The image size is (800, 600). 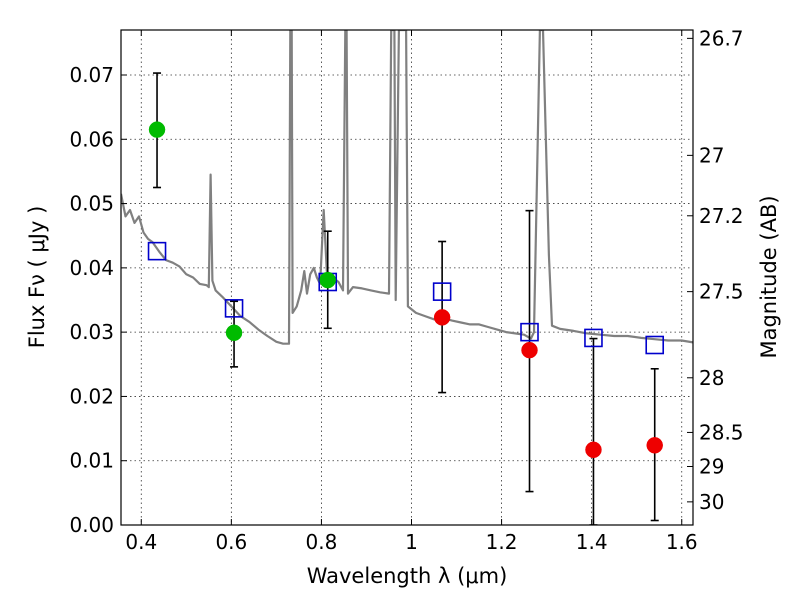 What do you see at coordinates (91, 461) in the screenshot?
I see `y-tick-label: 0.01` at bounding box center [91, 461].